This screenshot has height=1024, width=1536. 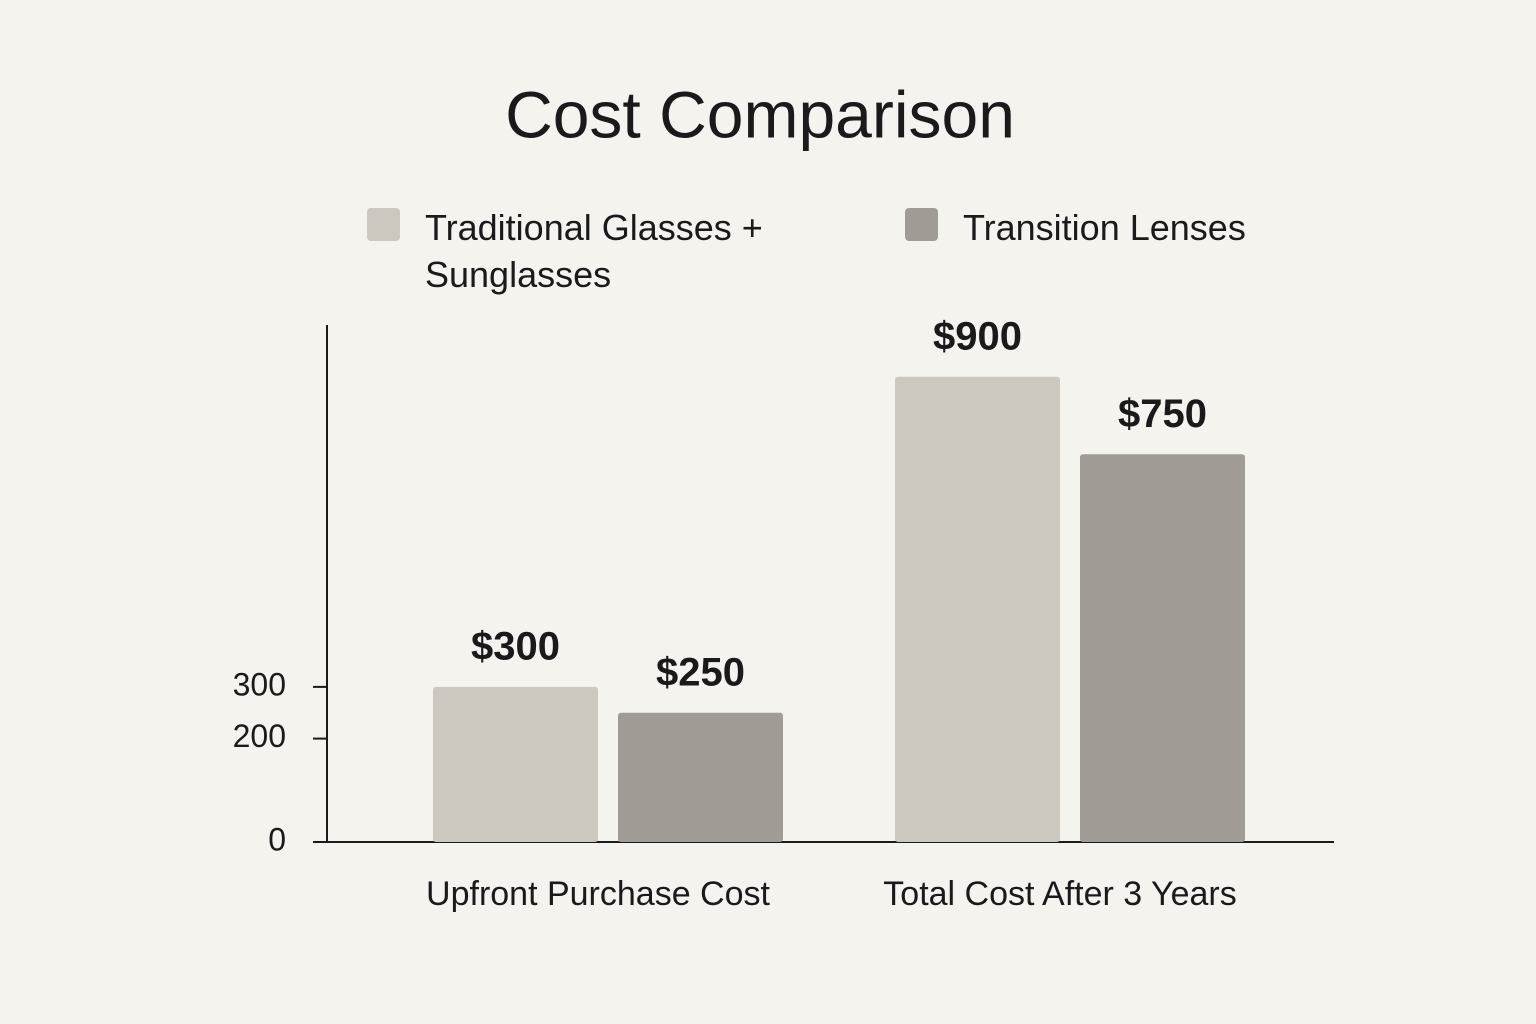 What do you see at coordinates (259, 736) in the screenshot?
I see `y-tick-label: 200` at bounding box center [259, 736].